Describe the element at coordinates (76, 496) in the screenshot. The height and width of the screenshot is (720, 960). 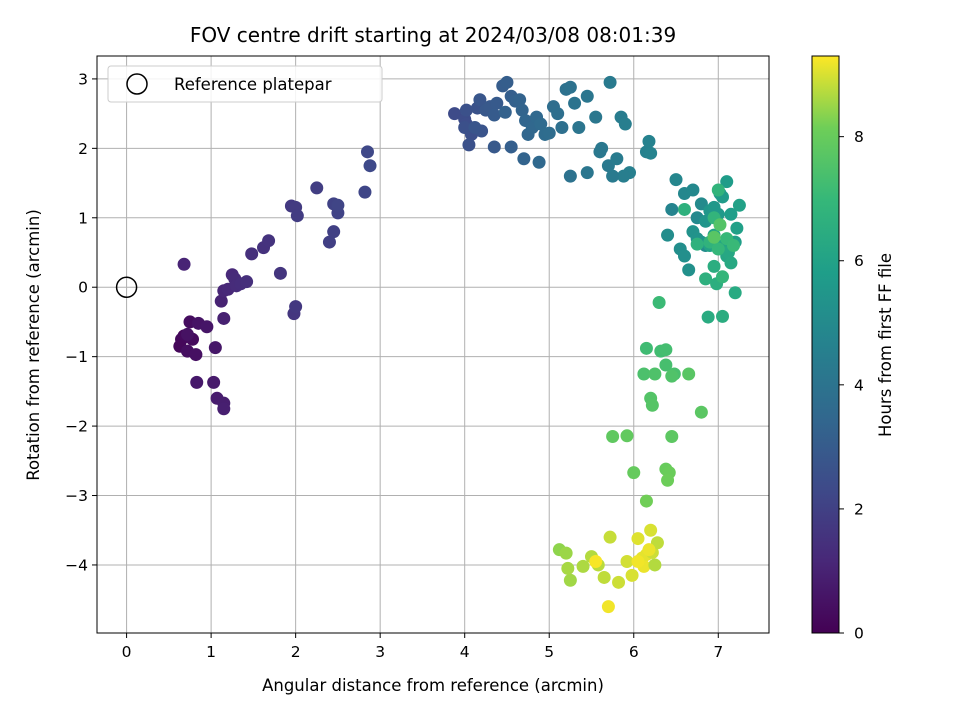
I see `y-tick-label: −3` at that location.